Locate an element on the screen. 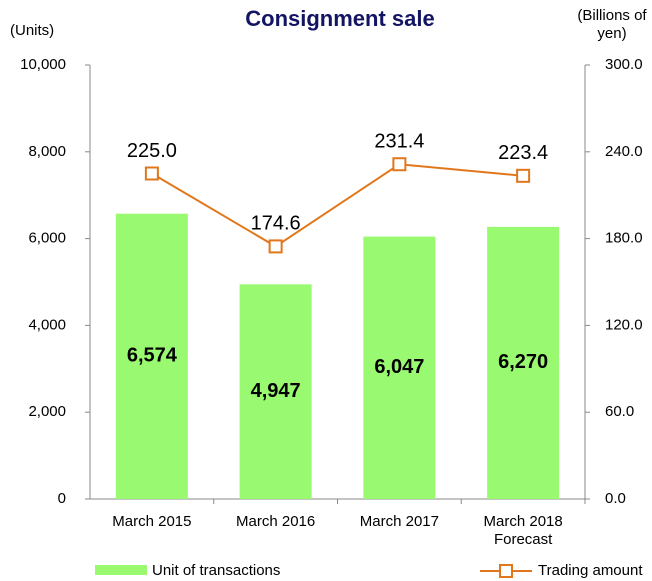 The height and width of the screenshot is (581, 652). legend-label: Trading amount is located at coordinates (590, 570).